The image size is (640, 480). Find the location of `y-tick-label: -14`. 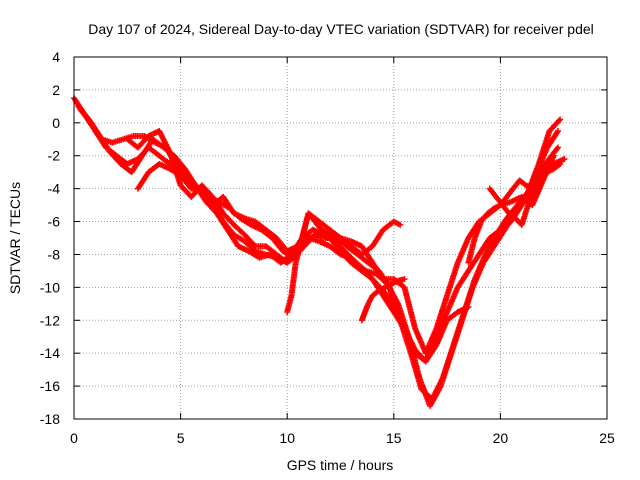

y-tick-label: -14 is located at coordinates (50, 353).